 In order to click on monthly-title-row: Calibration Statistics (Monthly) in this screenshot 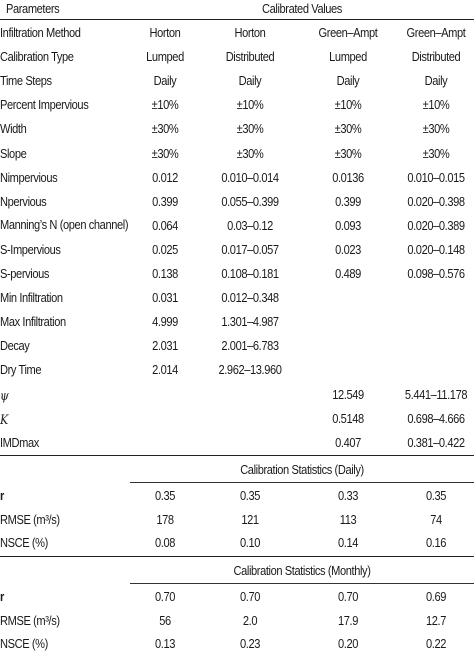, I will do `click(237, 571)`.